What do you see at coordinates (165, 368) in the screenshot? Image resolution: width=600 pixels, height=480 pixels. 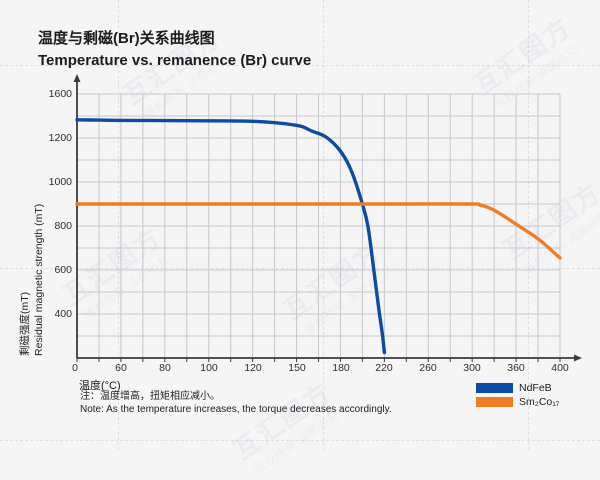 I see `x-tick-label: 80` at bounding box center [165, 368].